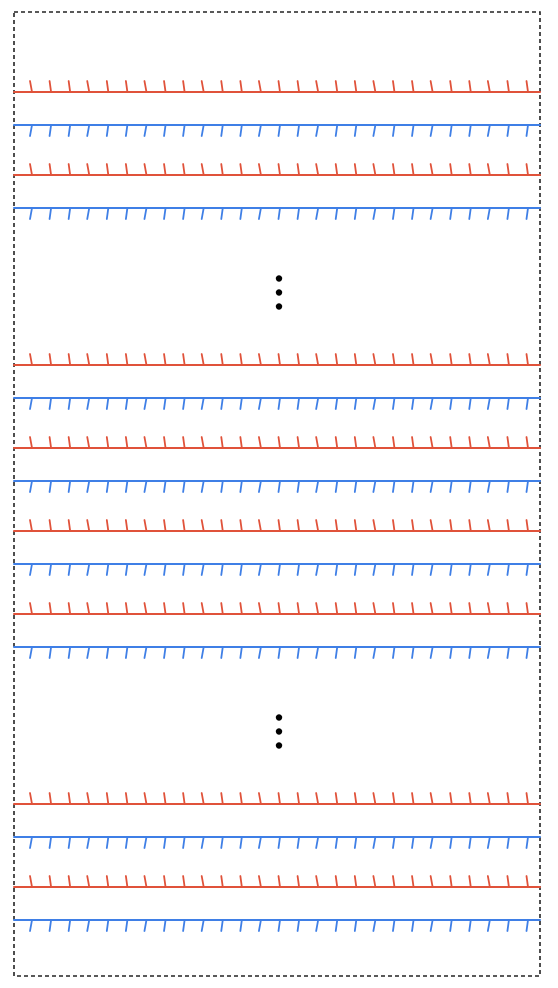 This screenshot has height=988, width=558. Describe the element at coordinates (277, 130) in the screenshot. I see `blue-line` at that location.